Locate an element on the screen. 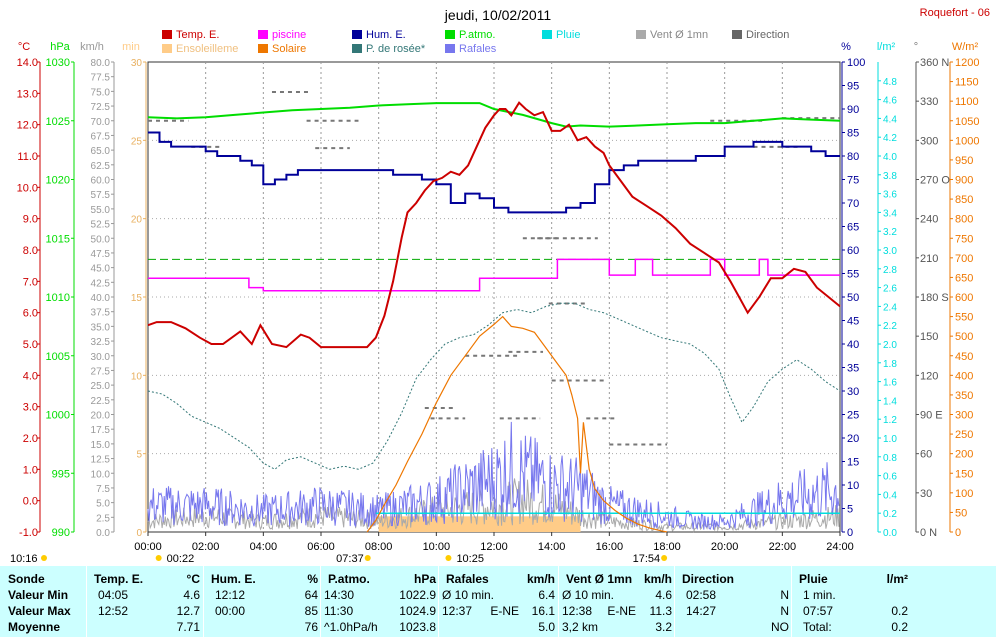 This screenshot has width=996, height=637. axis-tick-label-temp: 14.0 is located at coordinates (27, 63).